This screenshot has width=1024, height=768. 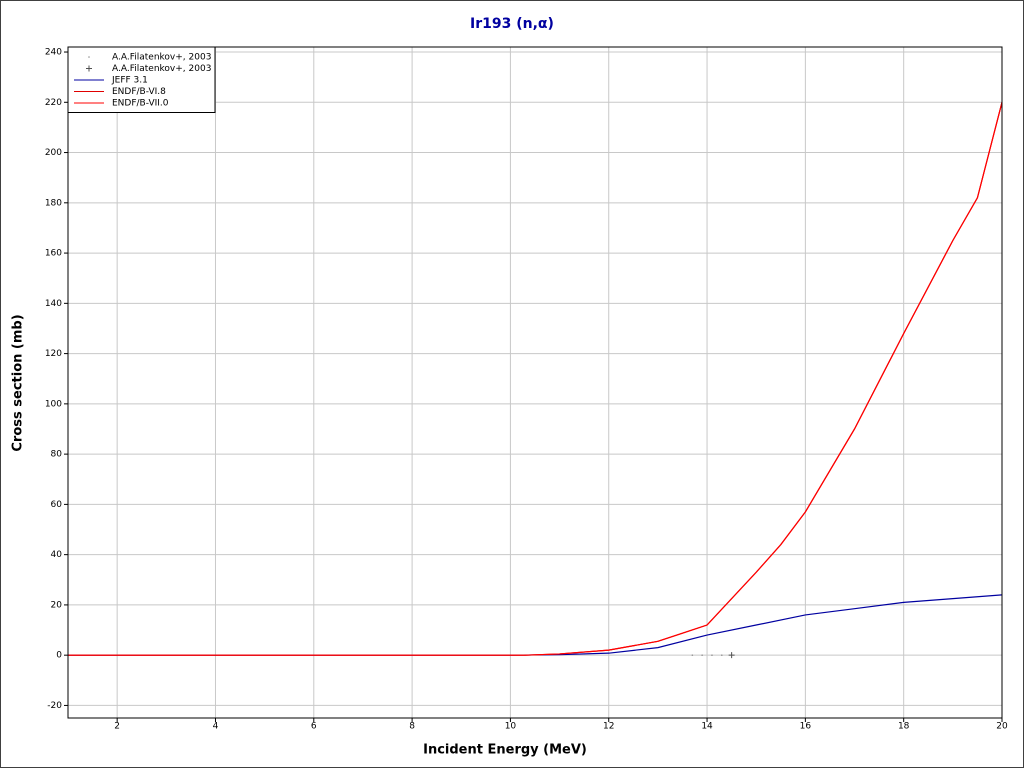 What do you see at coordinates (59, 656) in the screenshot?
I see `y-tick-label: 0` at bounding box center [59, 656].